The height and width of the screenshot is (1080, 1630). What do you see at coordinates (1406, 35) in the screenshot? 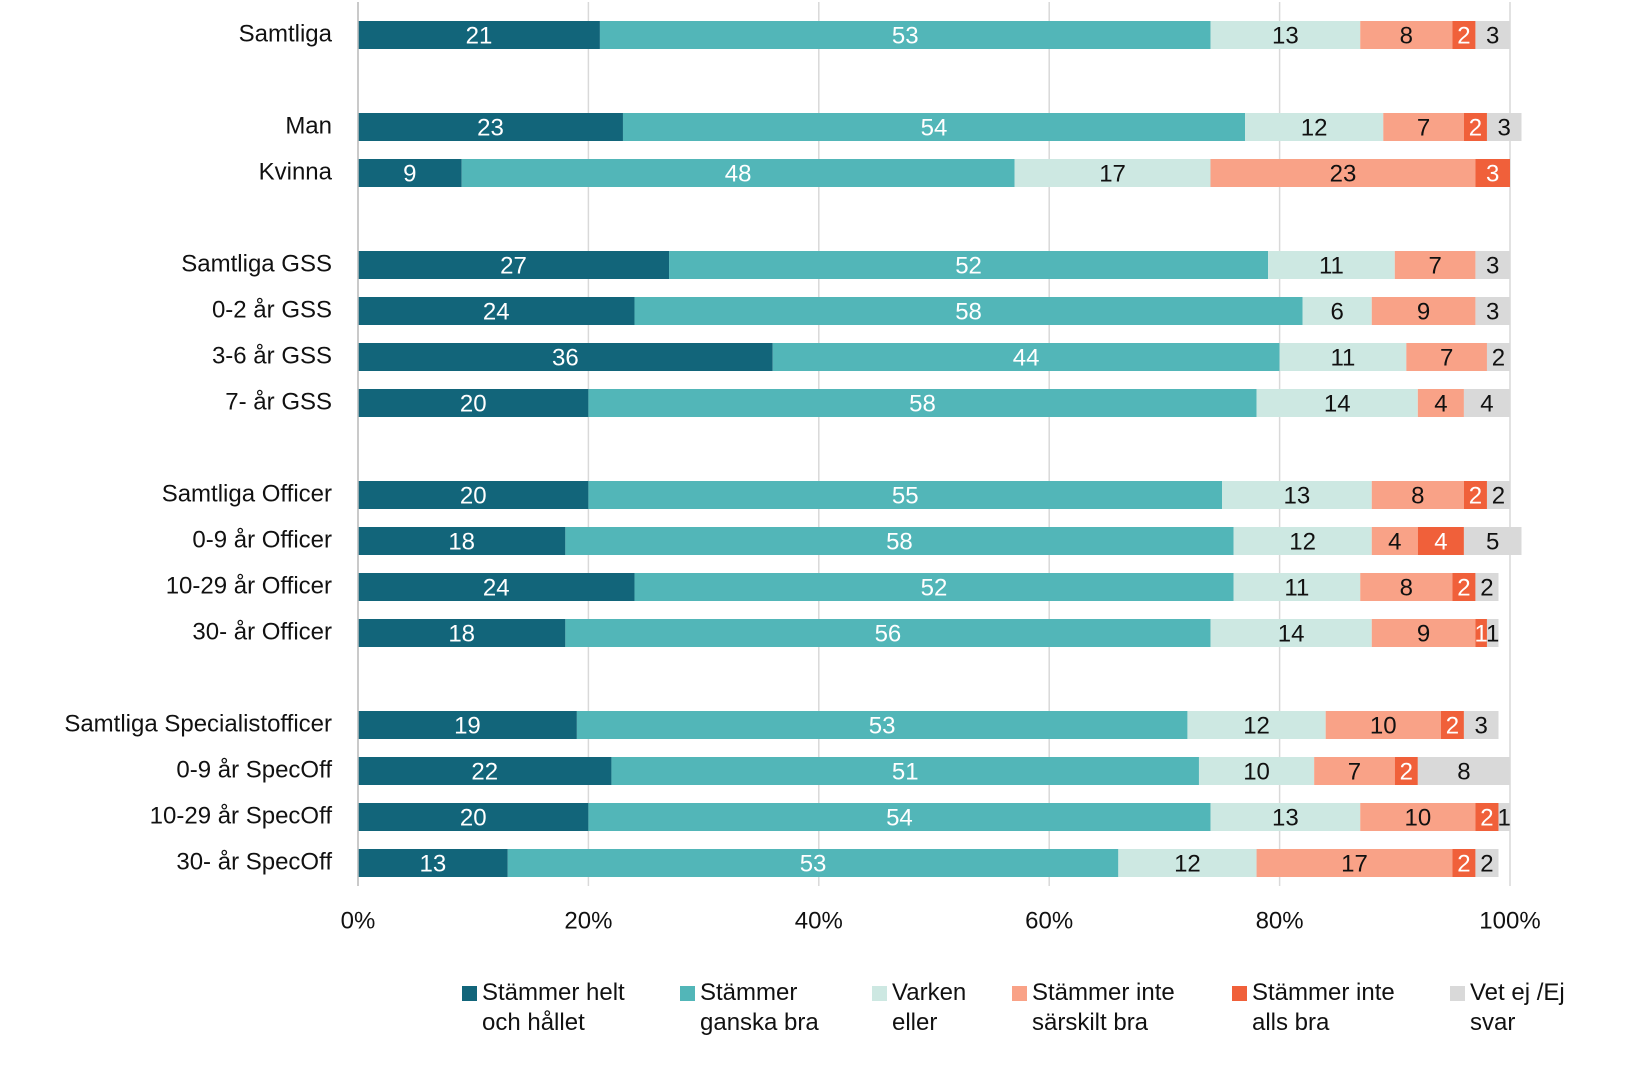
I see `data-label: 8` at bounding box center [1406, 35].